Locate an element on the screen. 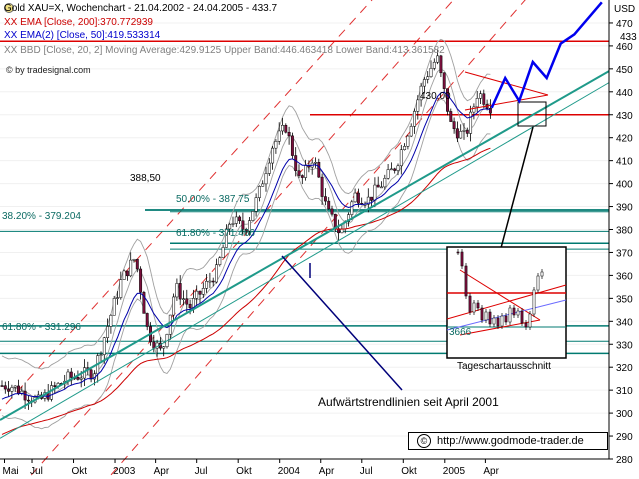  fib-50-label: 50.00% - 387.75 is located at coordinates (213, 199).